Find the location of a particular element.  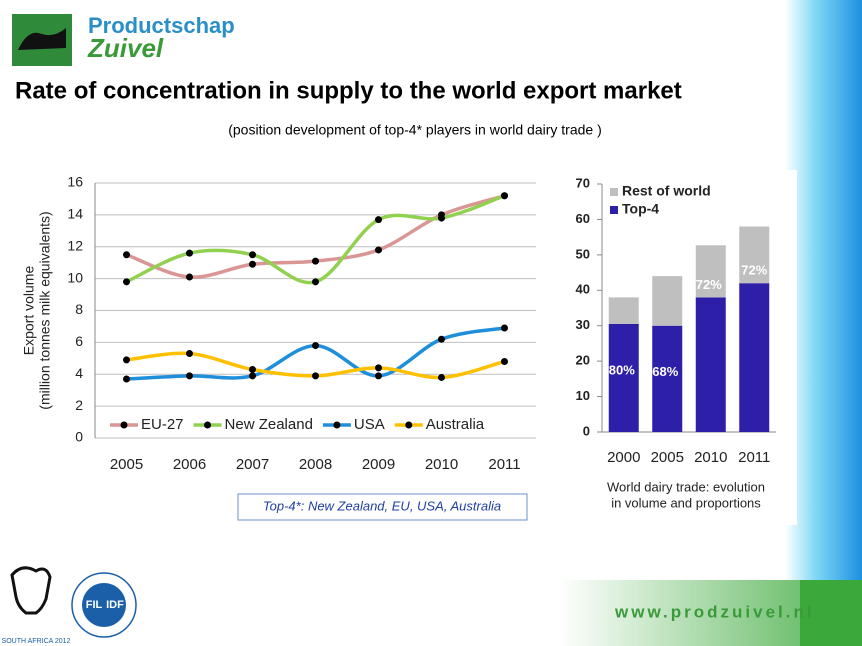

event: SOUTH AFRICA 2012 is located at coordinates (36, 641).